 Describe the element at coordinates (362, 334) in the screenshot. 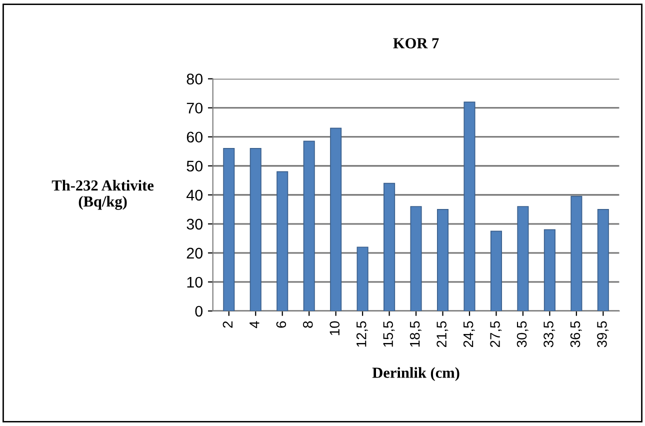

I see `x-tick-label: 12,5` at that location.